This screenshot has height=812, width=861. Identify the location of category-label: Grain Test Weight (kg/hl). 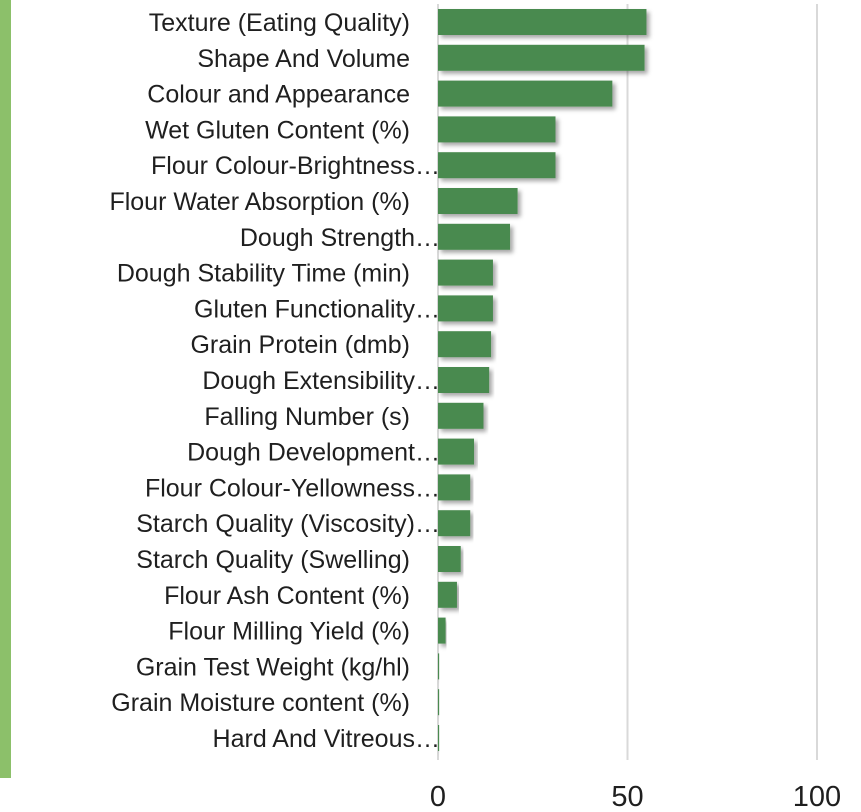
(273, 667).